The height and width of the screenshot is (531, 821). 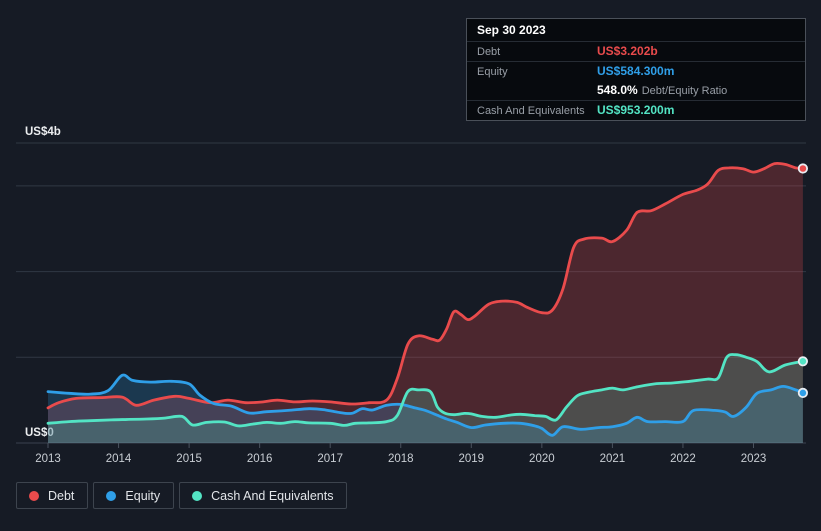 What do you see at coordinates (34, 495) in the screenshot?
I see `debt-series-dot-icon` at bounding box center [34, 495].